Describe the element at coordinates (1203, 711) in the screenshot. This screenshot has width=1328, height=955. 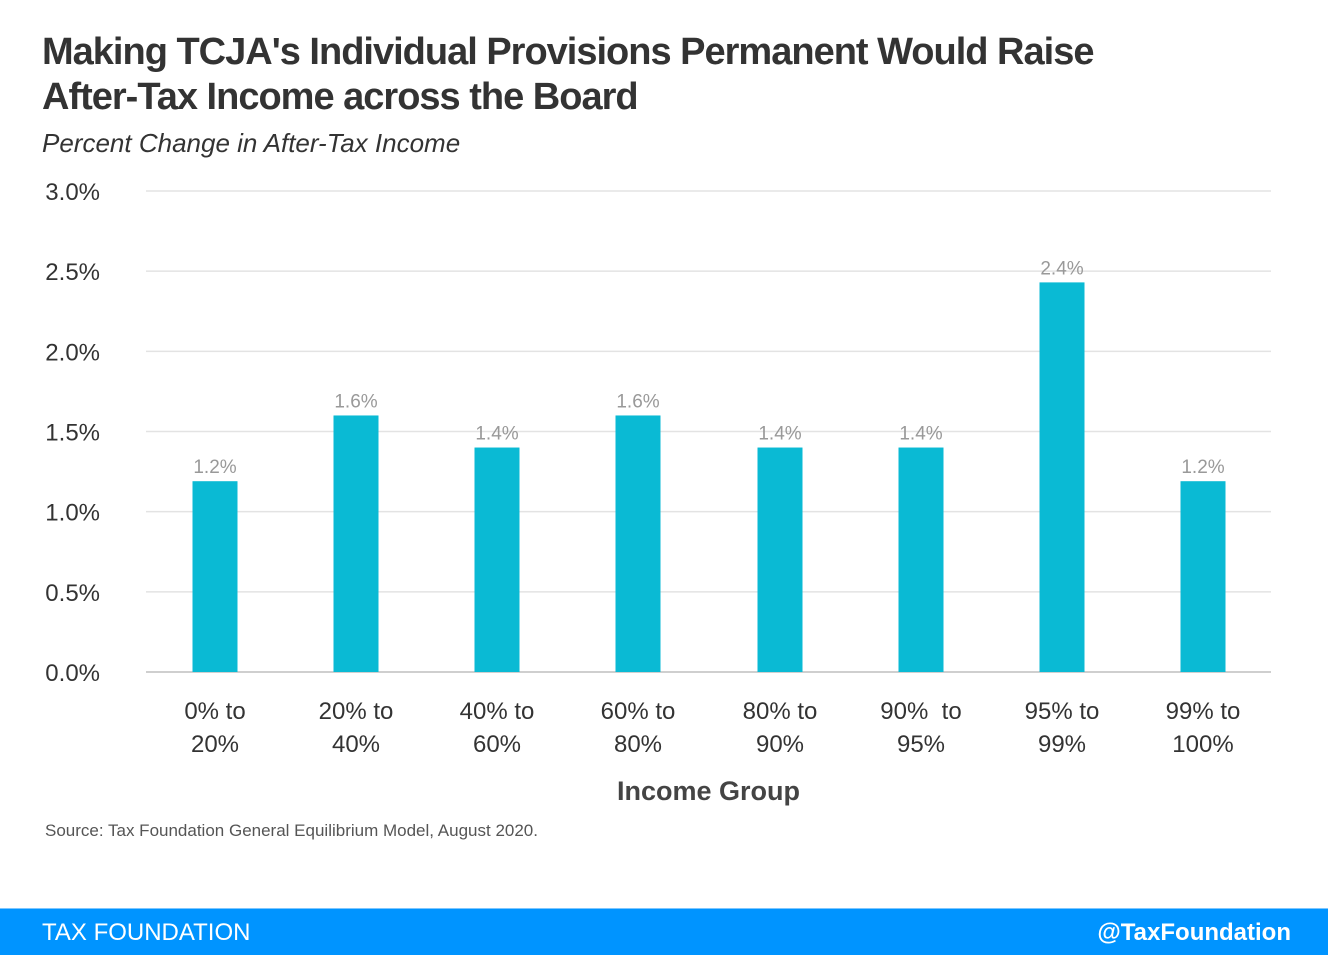
I see `x-tick-label: 99% to` at that location.